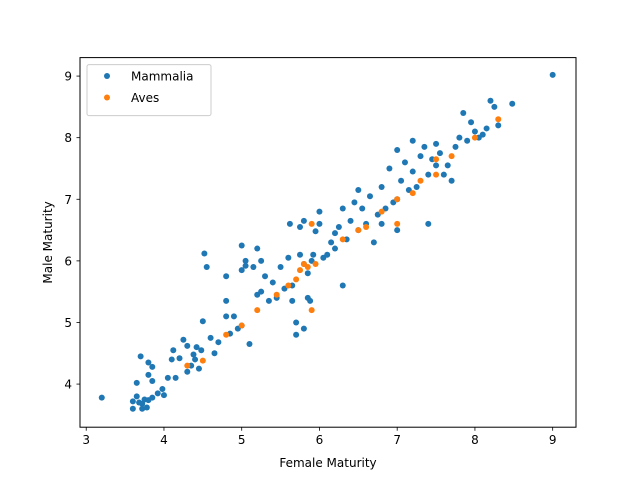  What do you see at coordinates (320, 440) in the screenshot?
I see `x-tick-label-6: 6` at bounding box center [320, 440].